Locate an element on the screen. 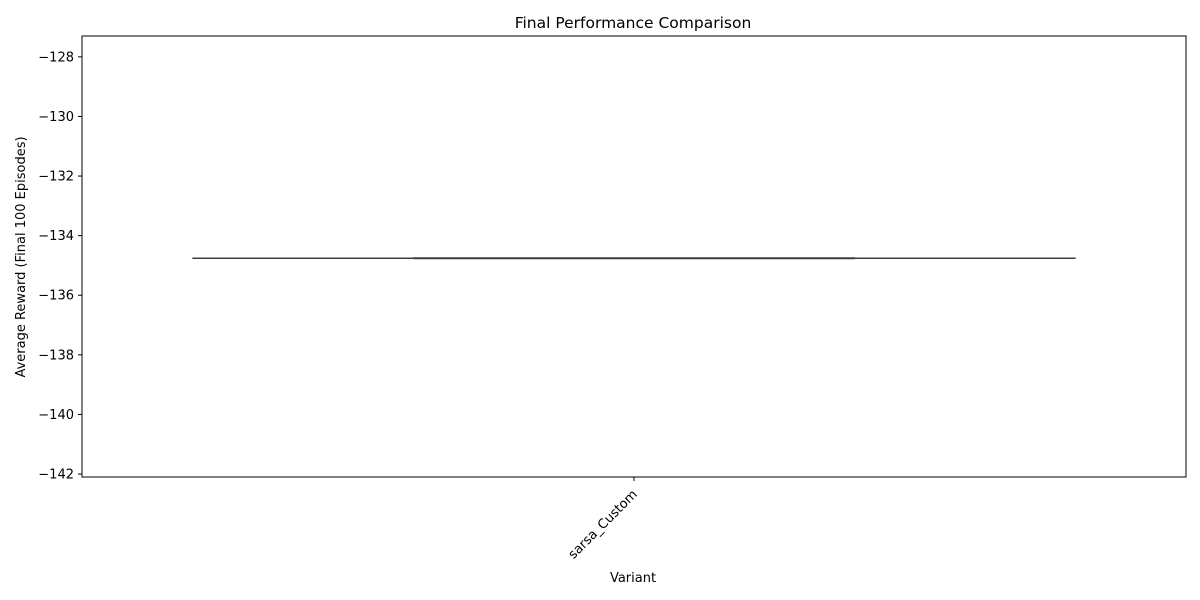  y-axis-label: Average Reward (Final 100 Episodes) is located at coordinates (21, 256).